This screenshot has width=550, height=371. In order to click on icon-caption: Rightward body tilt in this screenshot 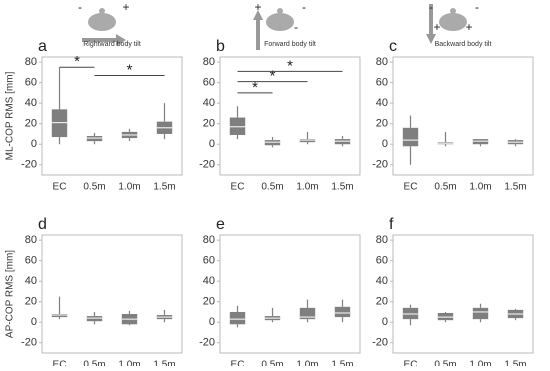, I will do `click(112, 44)`.